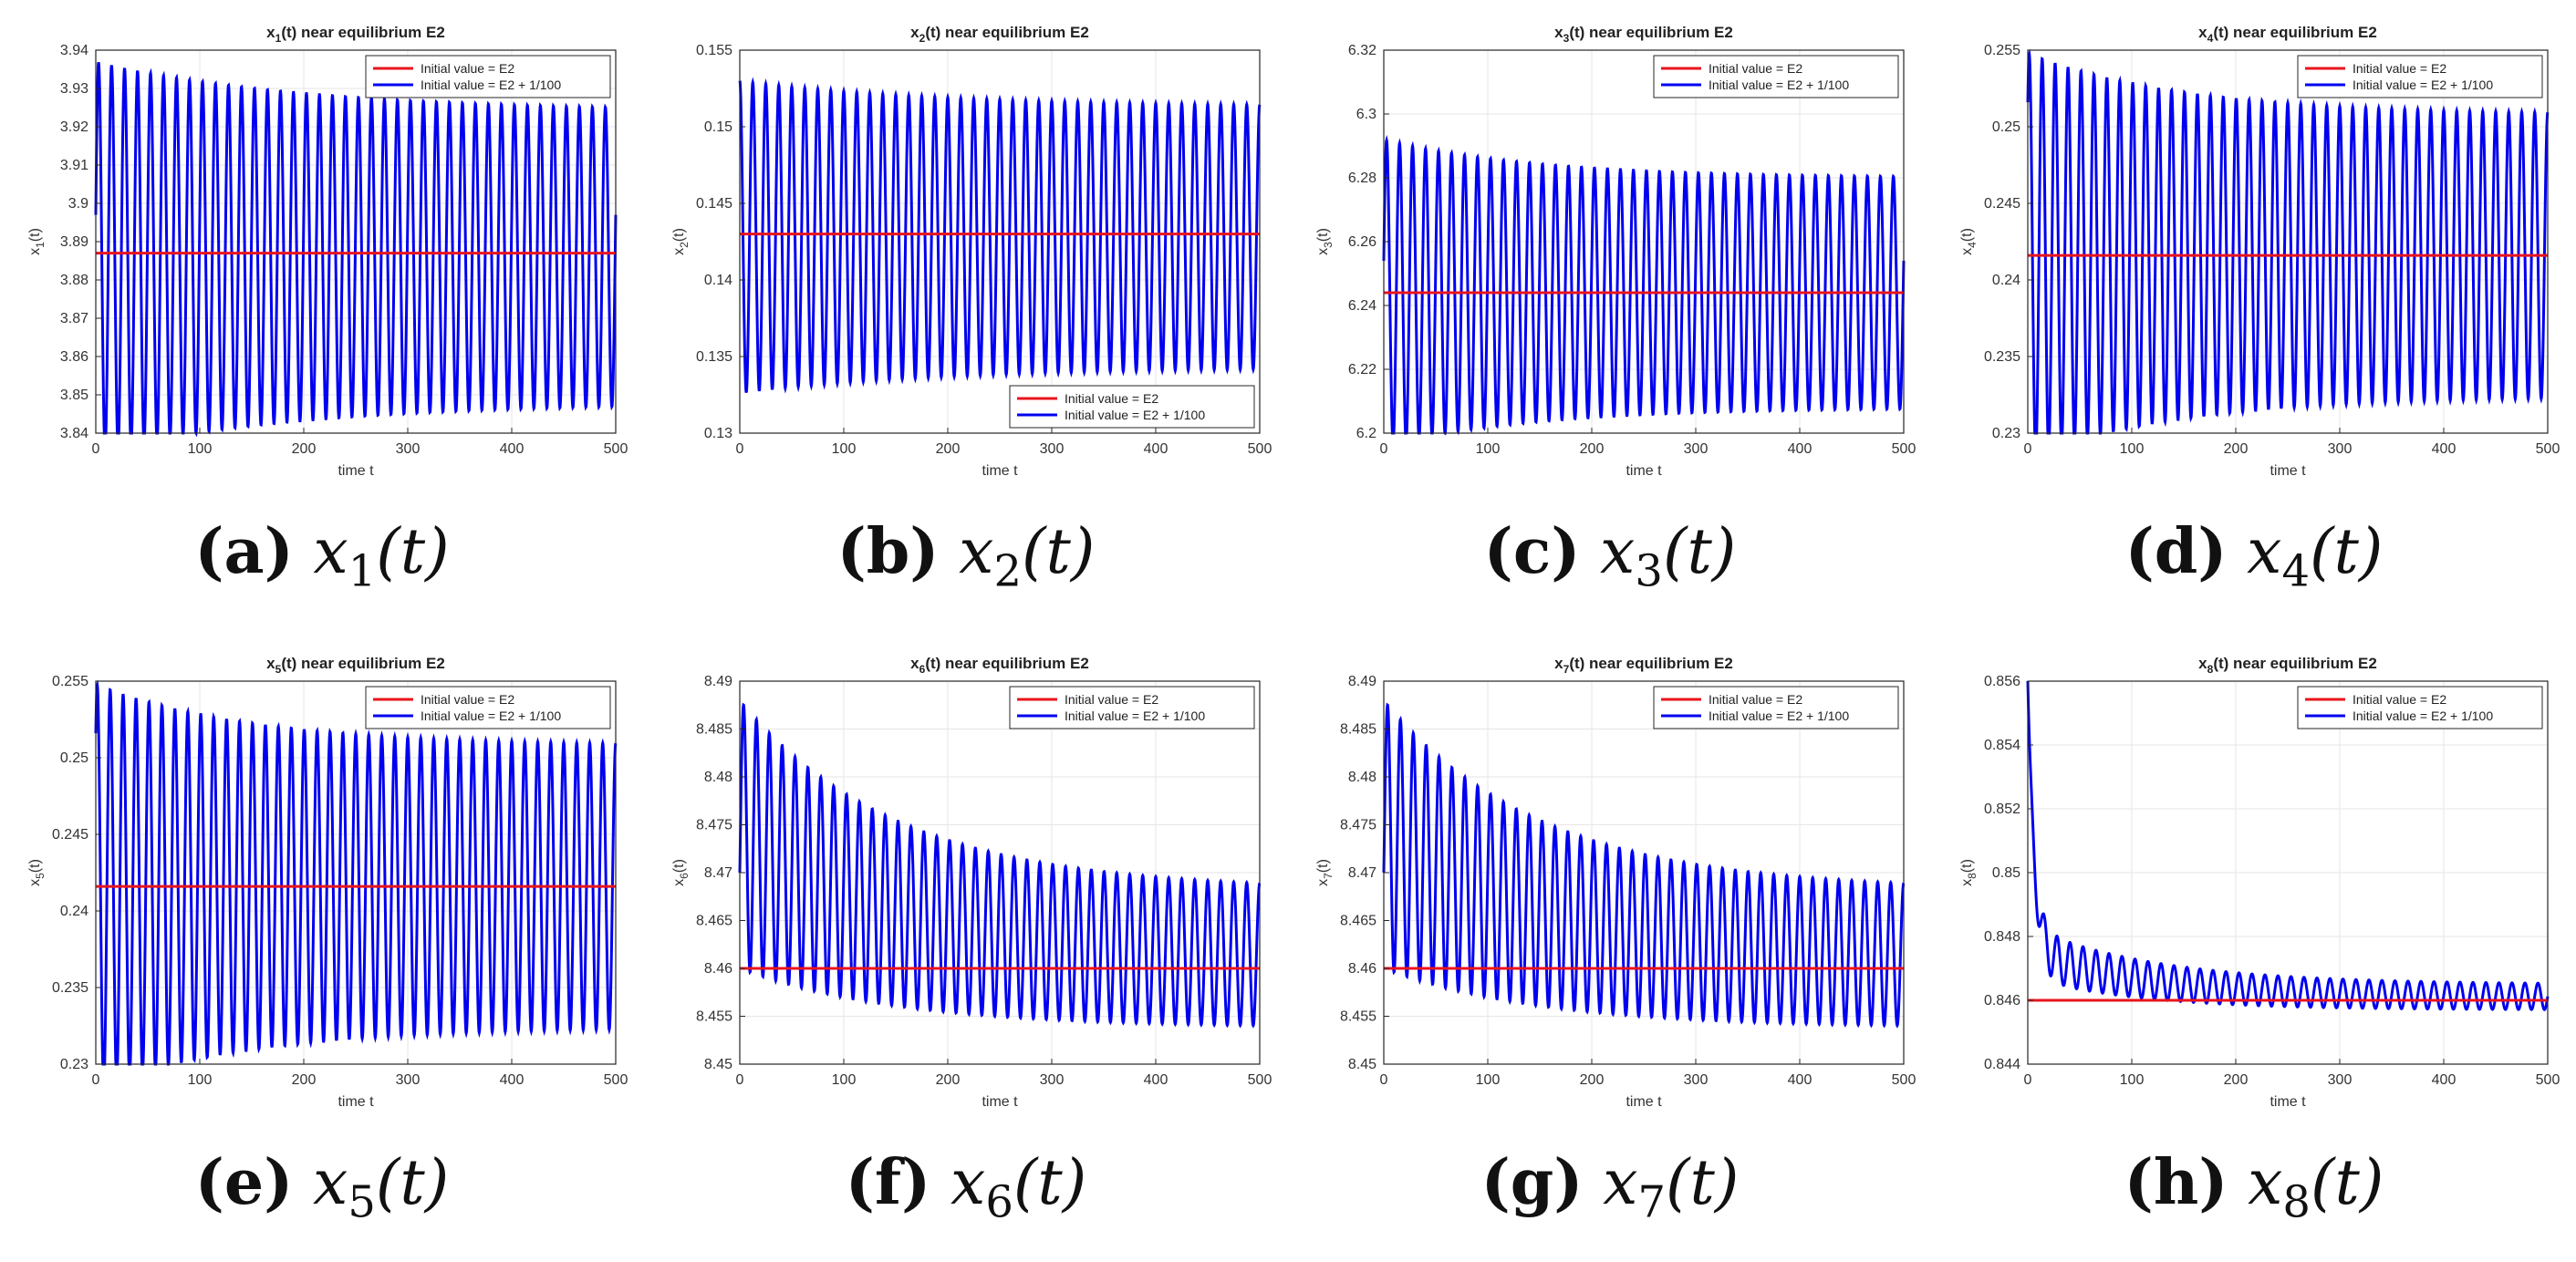 The image size is (2576, 1262). Describe the element at coordinates (2316, 1187) in the screenshot. I see `caption-variable: x8(t)` at that location.